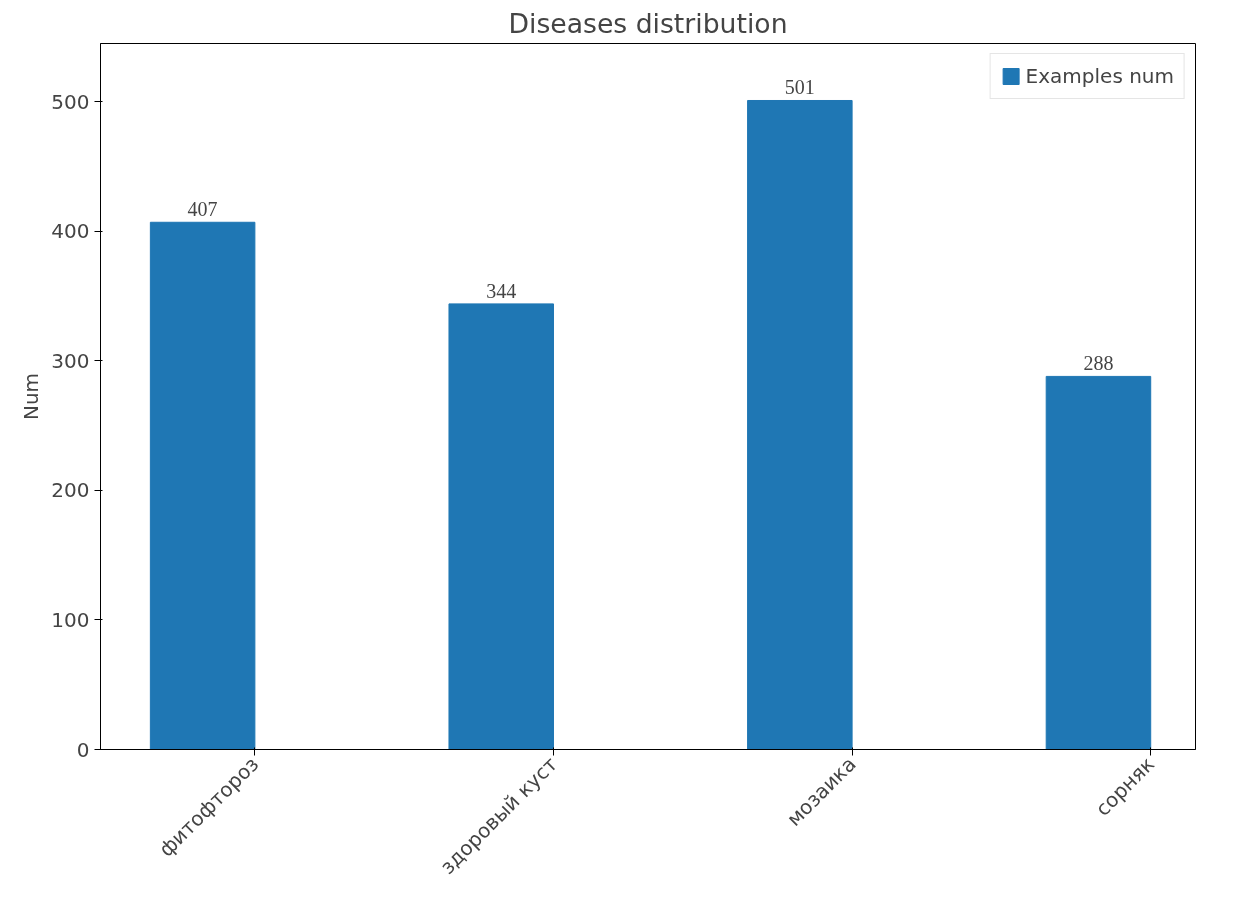  What do you see at coordinates (70, 101) in the screenshot?
I see `y-tick-label: 500` at bounding box center [70, 101].